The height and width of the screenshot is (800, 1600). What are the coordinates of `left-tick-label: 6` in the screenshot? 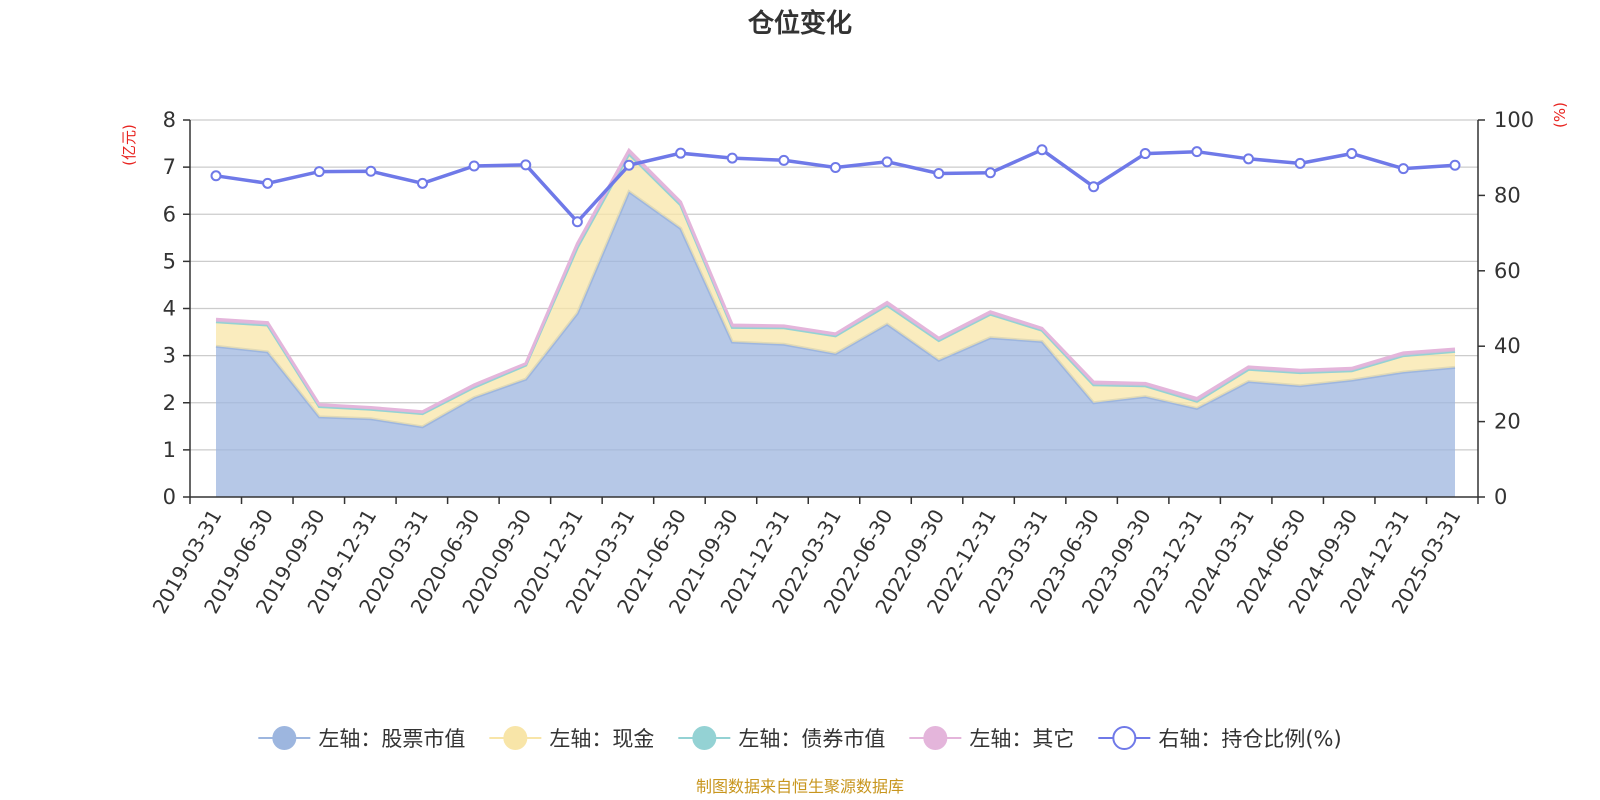 It's located at (169, 214).